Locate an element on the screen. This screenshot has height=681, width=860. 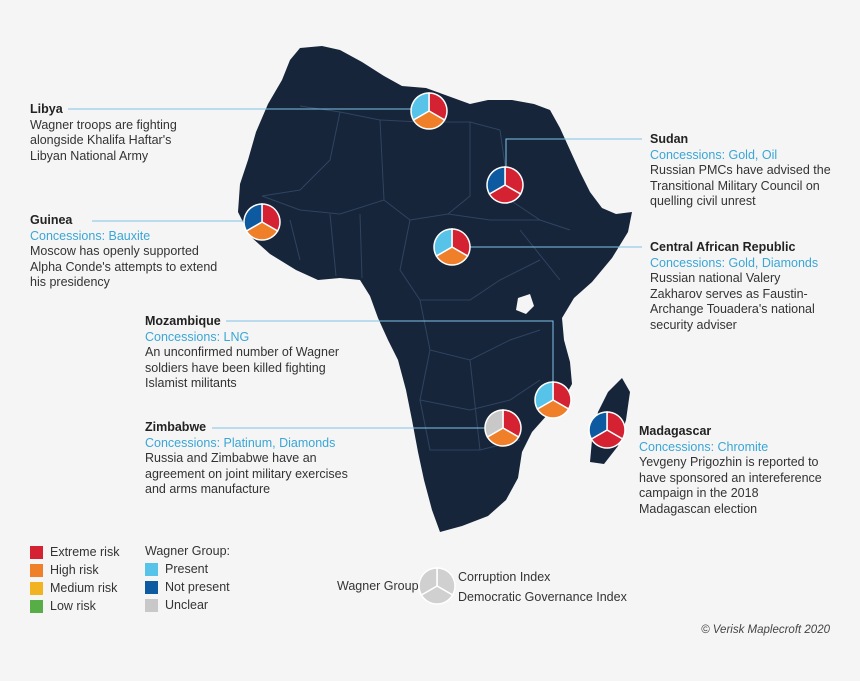
legend-item: High risk is located at coordinates (74, 570).